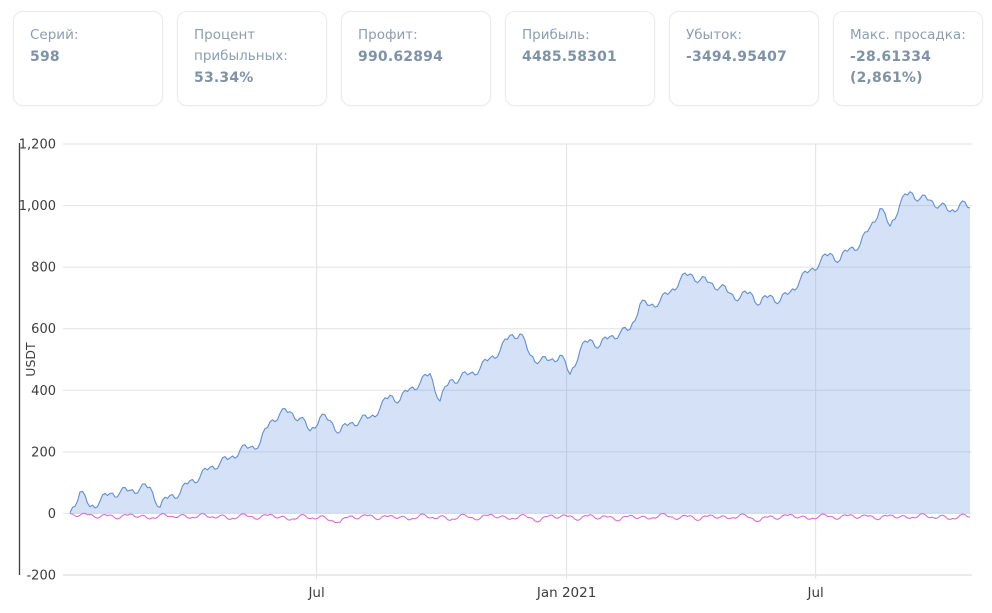  What do you see at coordinates (886, 78) in the screenshot?
I see `stat-value-percent: (2,861%)` at bounding box center [886, 78].